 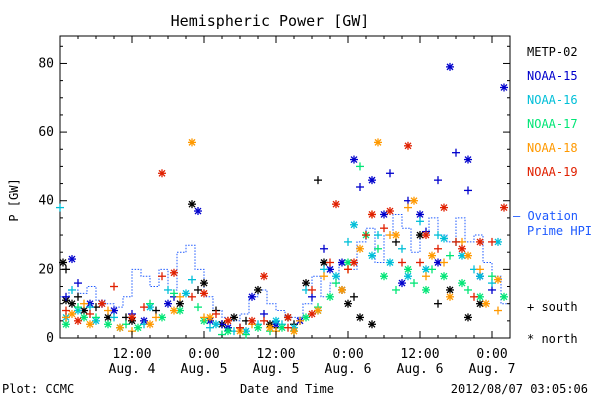 What do you see at coordinates (552, 307) in the screenshot?
I see `legend-south: + south` at bounding box center [552, 307].